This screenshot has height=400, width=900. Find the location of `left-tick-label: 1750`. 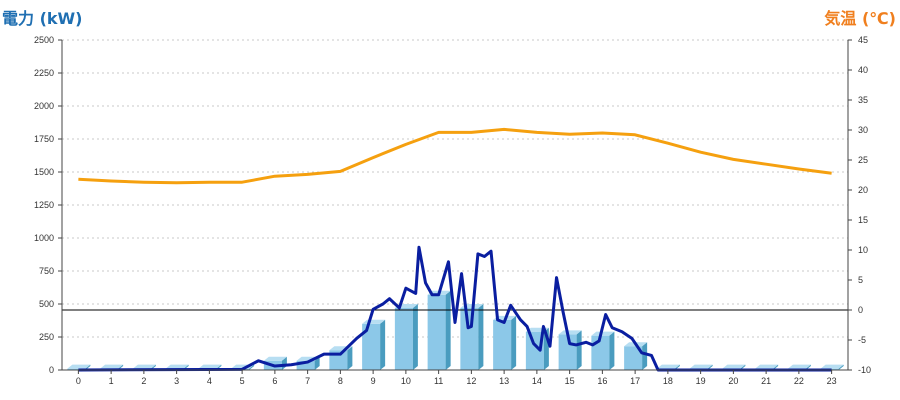

left-tick-label: 1750 is located at coordinates (44, 139).